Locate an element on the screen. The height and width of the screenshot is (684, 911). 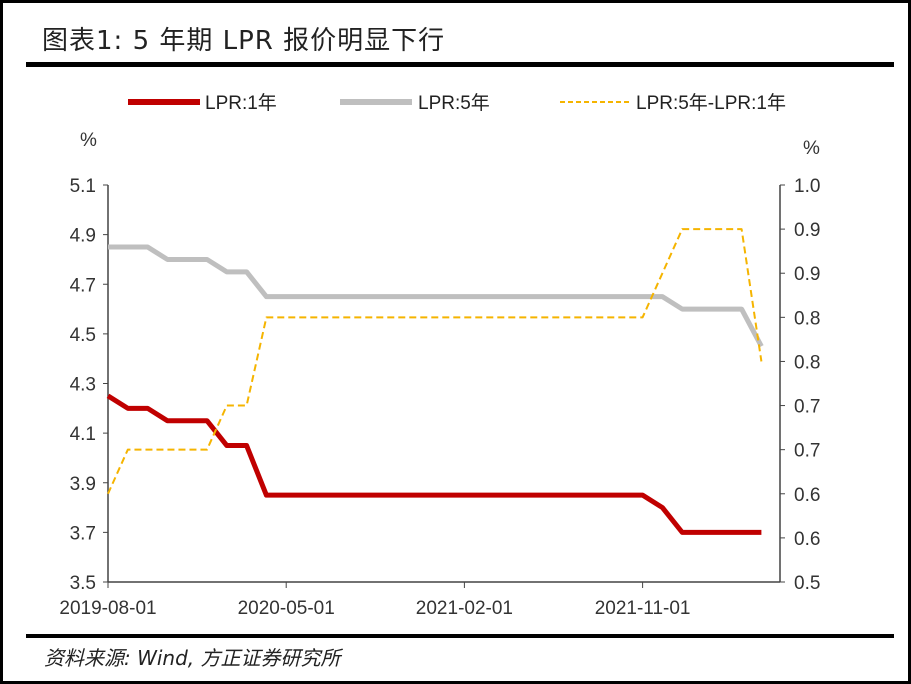
x-tick-label: 2019-08-01 is located at coordinates (107, 608).